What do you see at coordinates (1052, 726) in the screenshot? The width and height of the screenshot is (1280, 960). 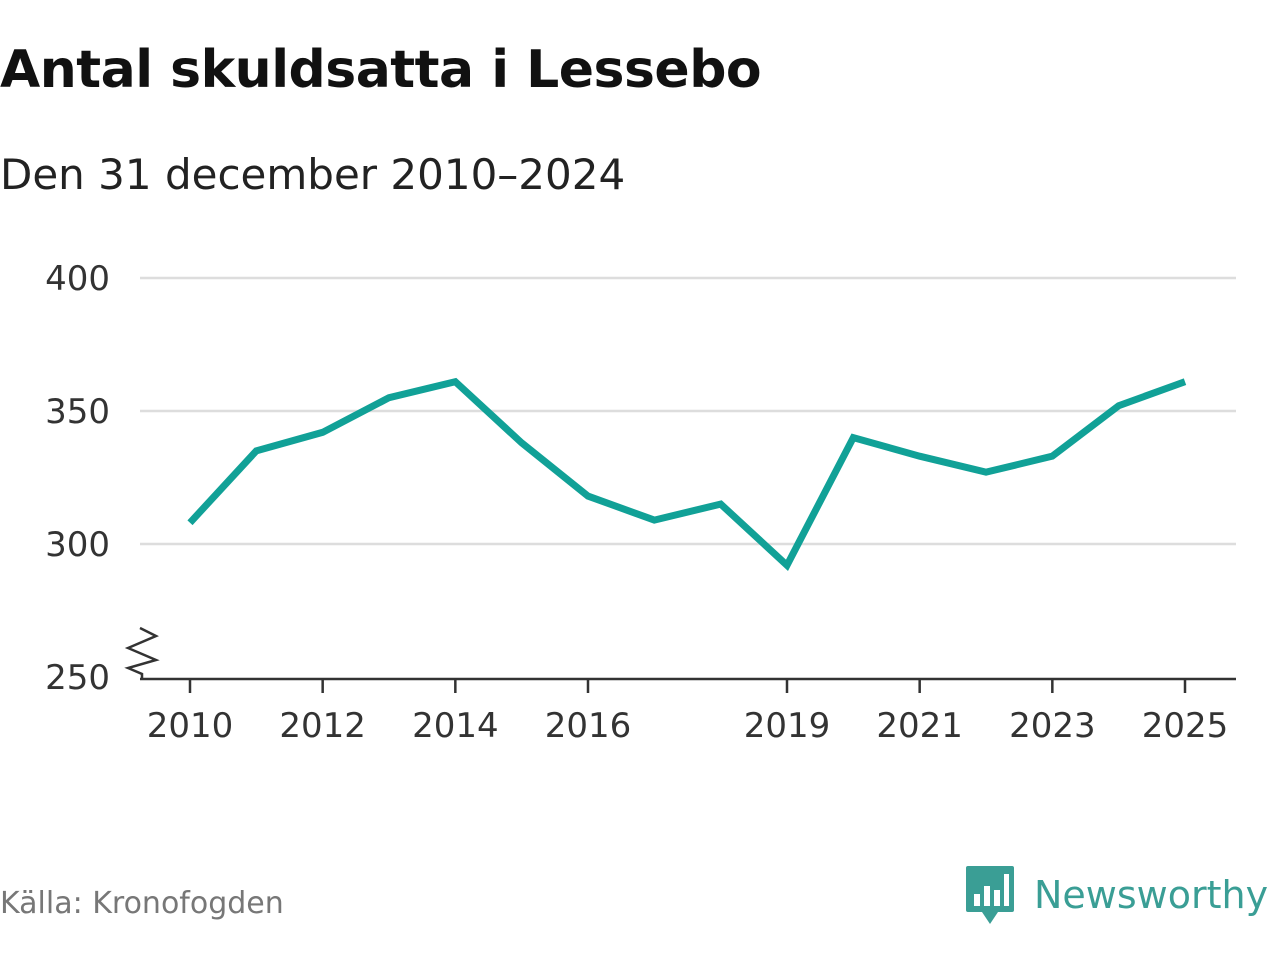 I see `x-tick-label-2023: 2023` at bounding box center [1052, 726].